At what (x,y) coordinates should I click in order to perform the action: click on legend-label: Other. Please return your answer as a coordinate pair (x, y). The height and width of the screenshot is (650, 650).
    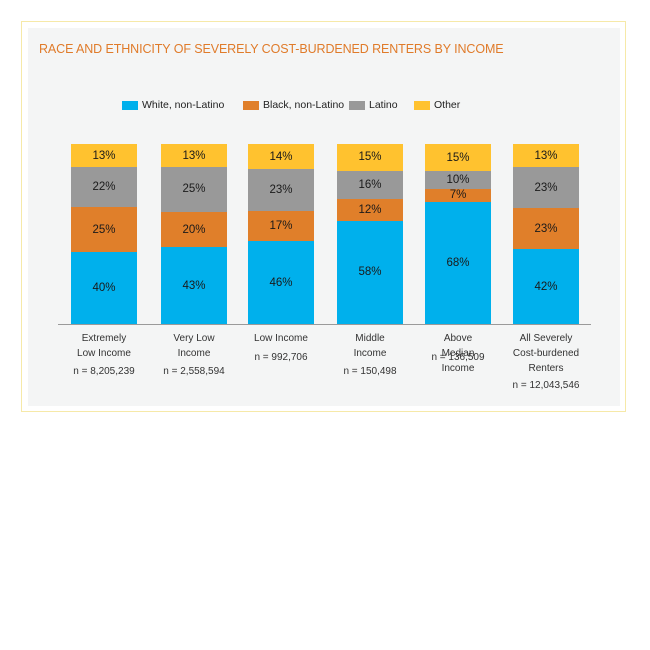
    Looking at the image, I should click on (447, 105).